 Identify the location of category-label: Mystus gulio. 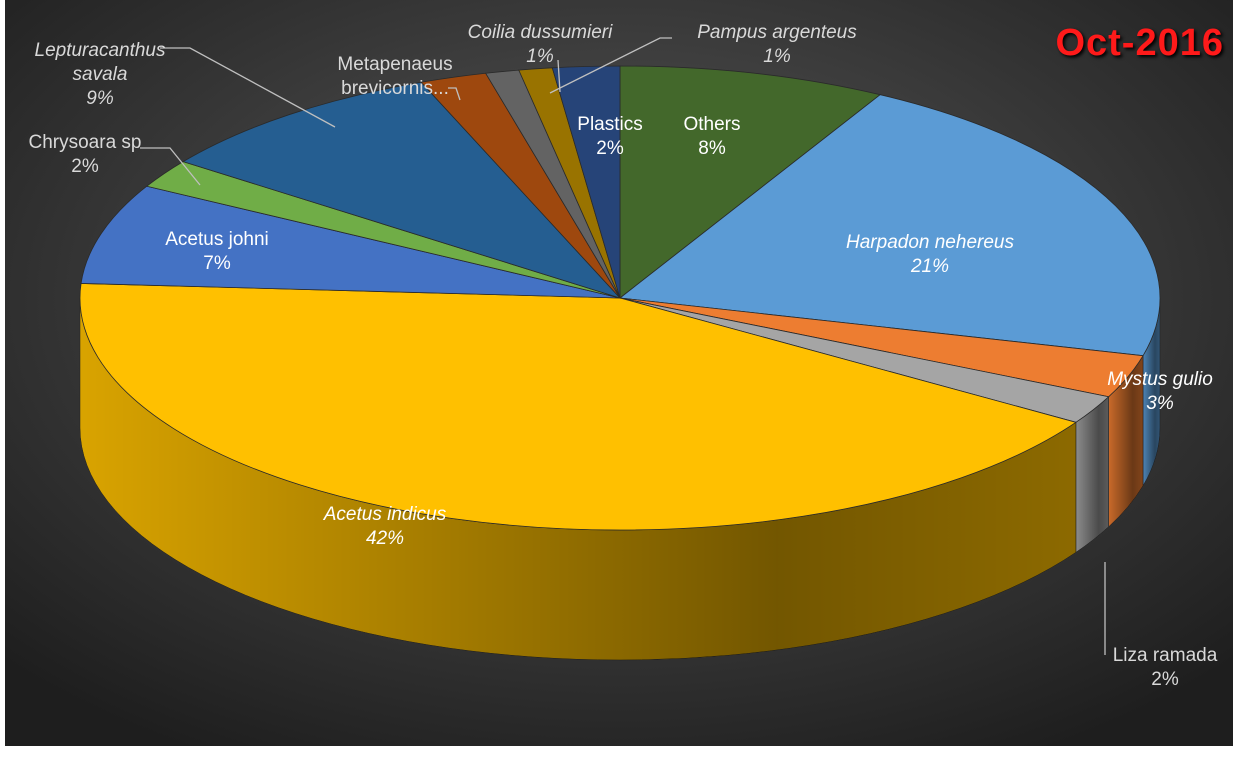
(1160, 379).